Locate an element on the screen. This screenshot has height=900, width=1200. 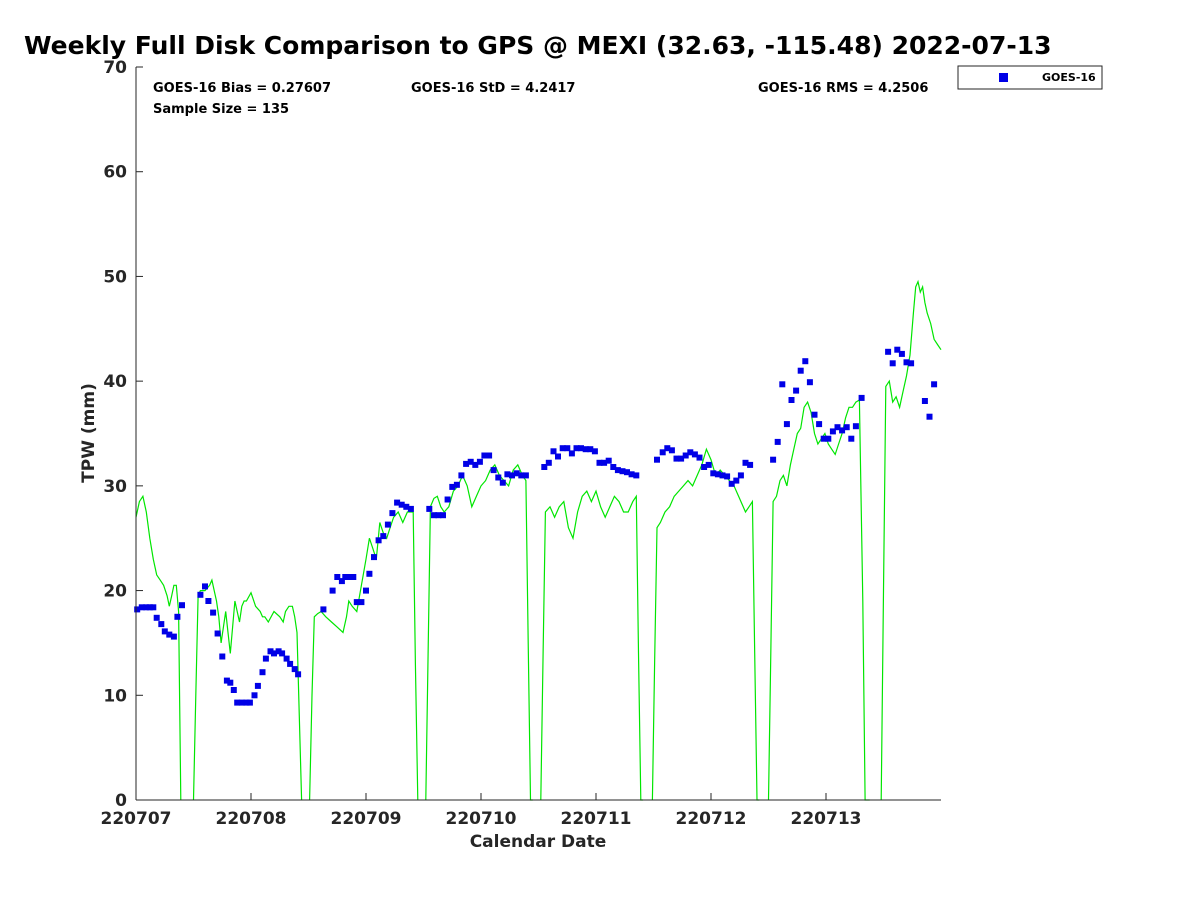
legend: GOES-16 is located at coordinates (1030, 77).